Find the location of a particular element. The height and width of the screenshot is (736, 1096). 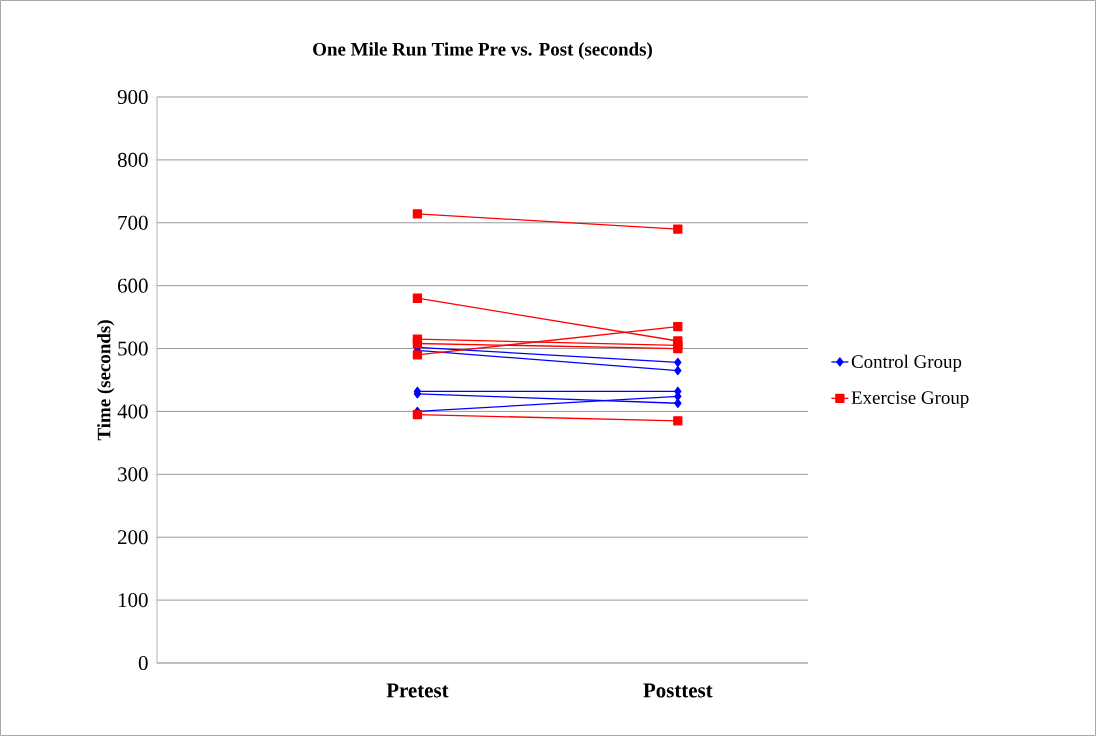

x-tick-label: Pretest is located at coordinates (417, 690).